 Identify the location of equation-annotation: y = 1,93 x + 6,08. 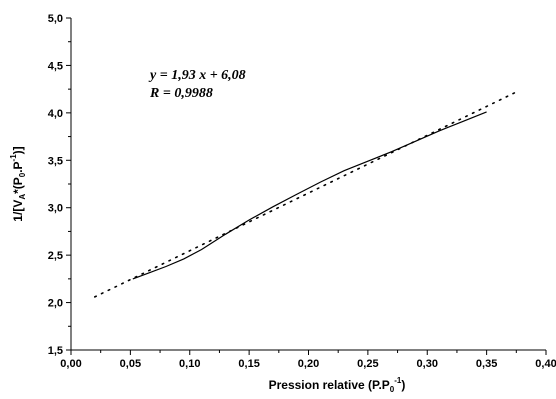
(197, 75).